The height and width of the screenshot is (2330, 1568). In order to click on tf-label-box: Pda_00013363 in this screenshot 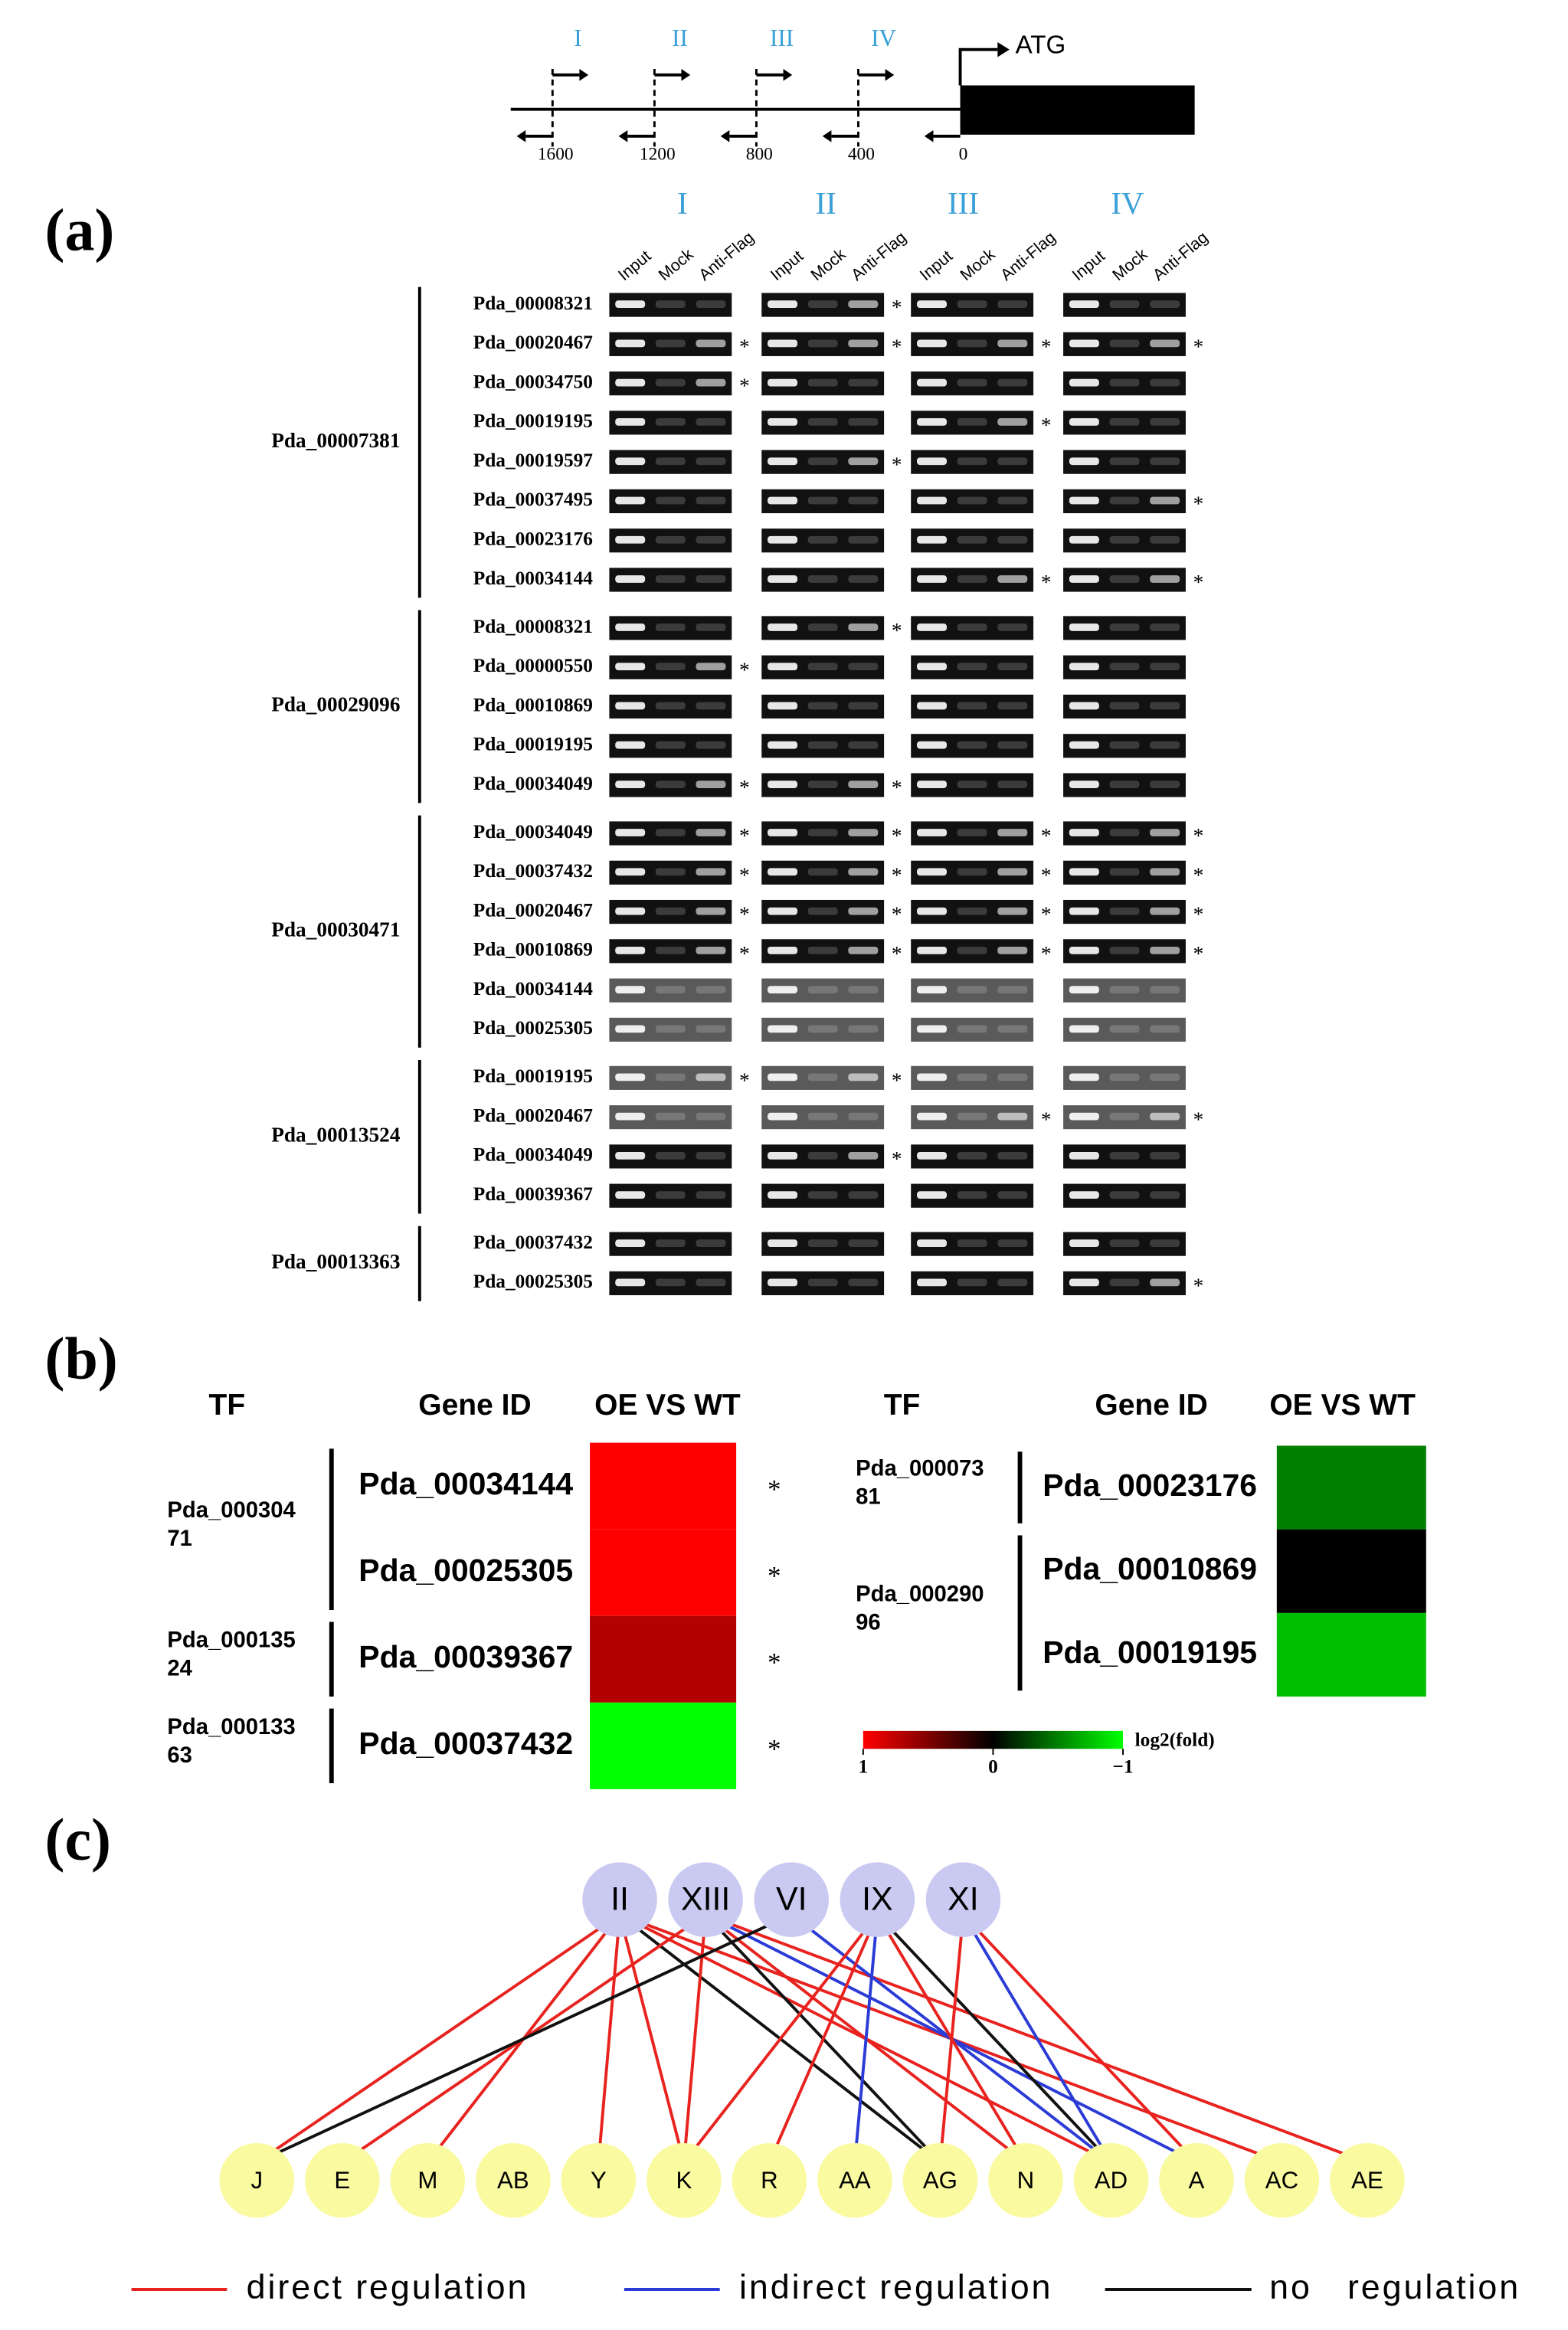, I will do `click(231, 1741)`.